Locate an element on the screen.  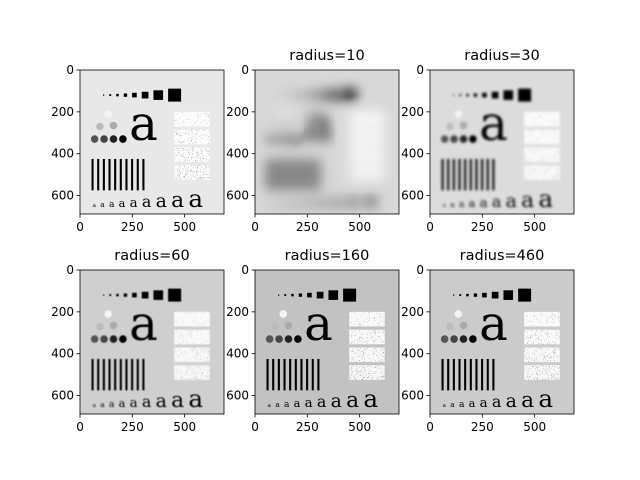
panel-title: radius=160 is located at coordinates (327, 256).